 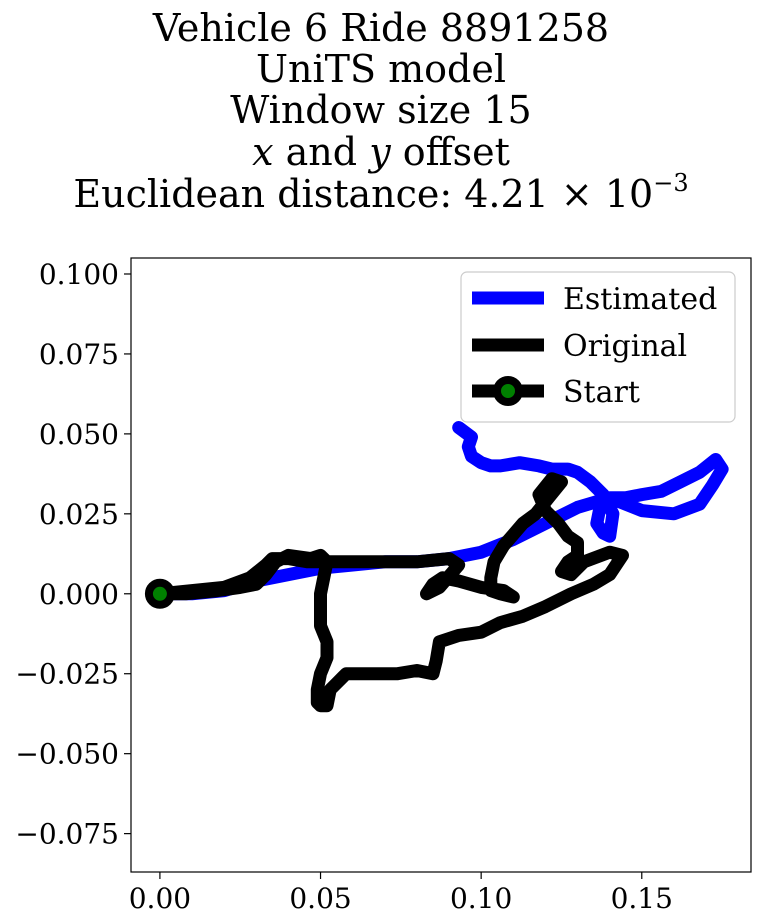 I want to click on y-tick-label: 0.075, so click(x=79, y=354).